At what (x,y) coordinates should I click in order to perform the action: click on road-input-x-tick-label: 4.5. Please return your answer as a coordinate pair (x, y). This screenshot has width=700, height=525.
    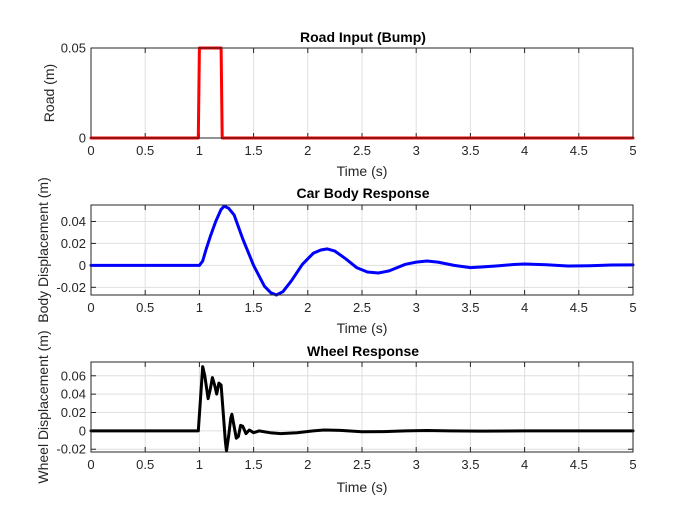
    Looking at the image, I should click on (579, 150).